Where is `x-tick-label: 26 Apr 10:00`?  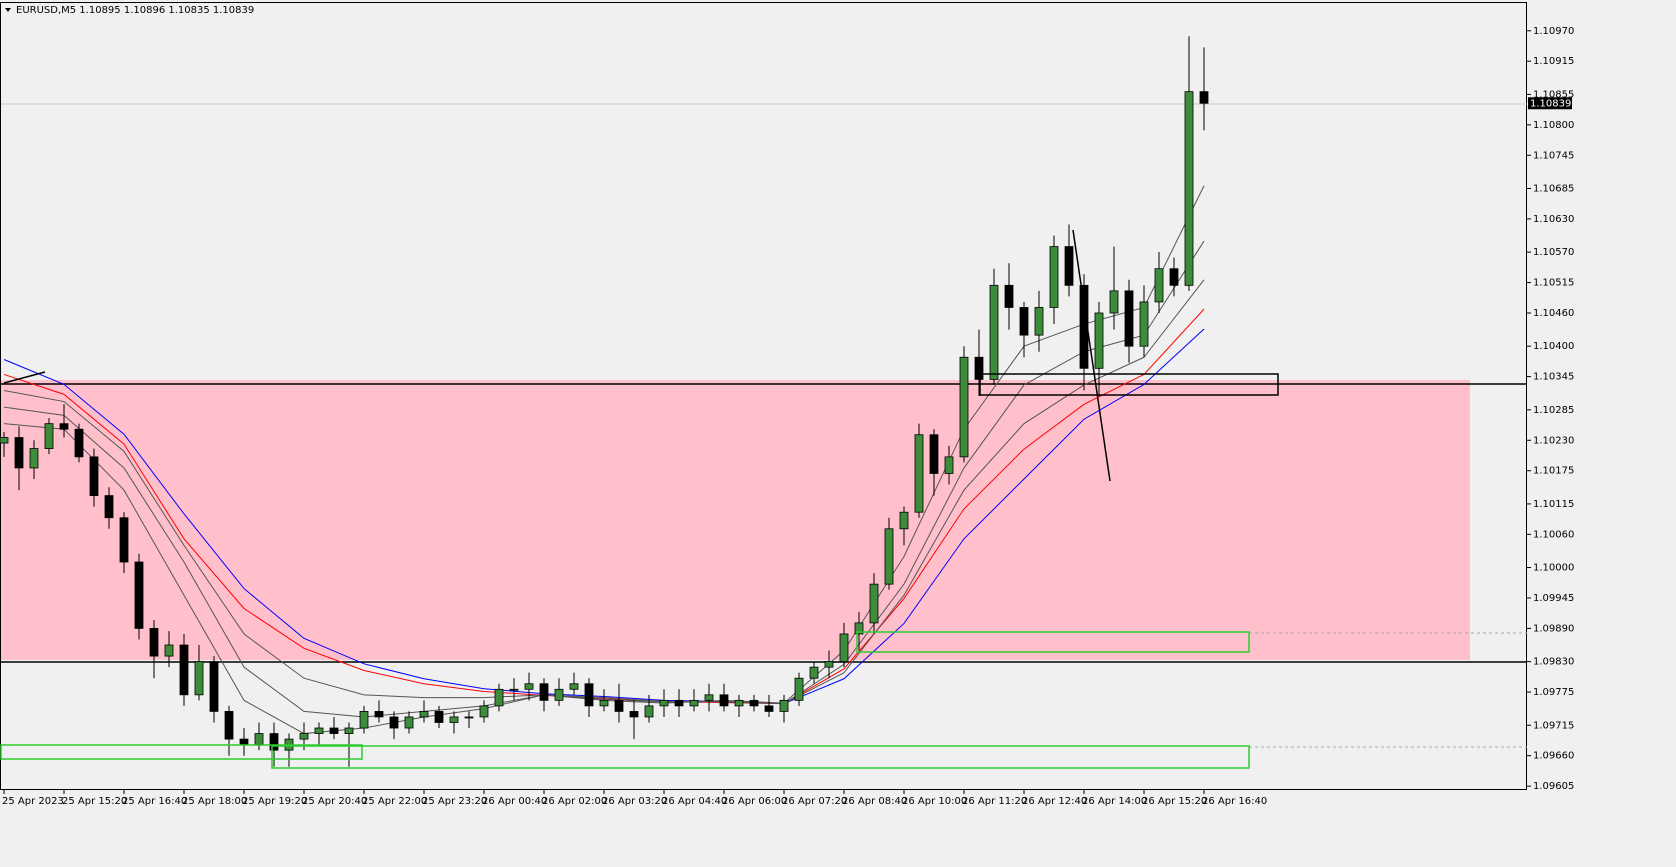
x-tick-label: 26 Apr 10:00 is located at coordinates (934, 801).